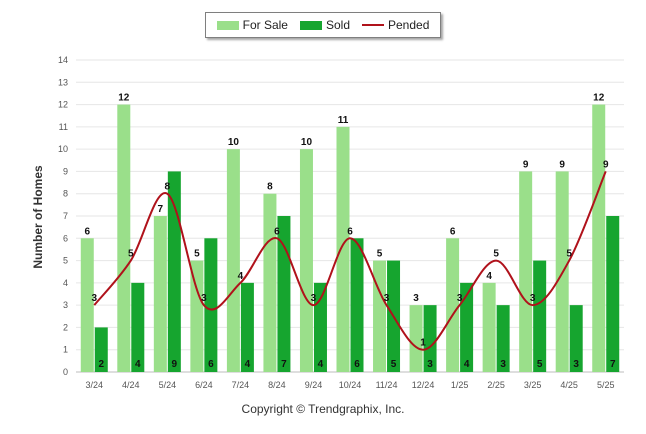 The width and height of the screenshot is (646, 434). What do you see at coordinates (63, 60) in the screenshot?
I see `y-tick-label: 14` at bounding box center [63, 60].